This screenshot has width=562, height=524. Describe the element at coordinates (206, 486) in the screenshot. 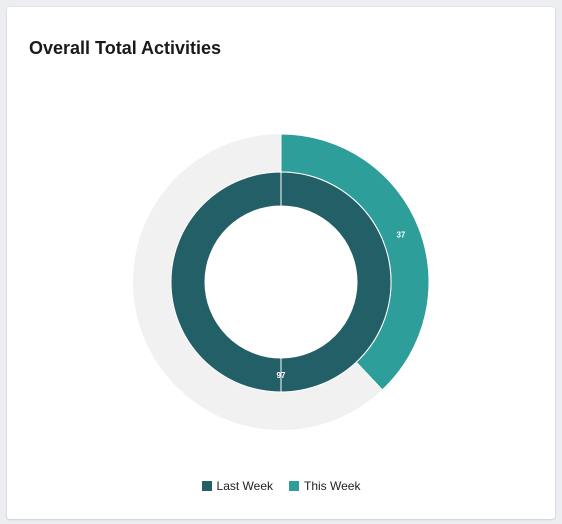

I see `legend-swatch-last-week` at that location.